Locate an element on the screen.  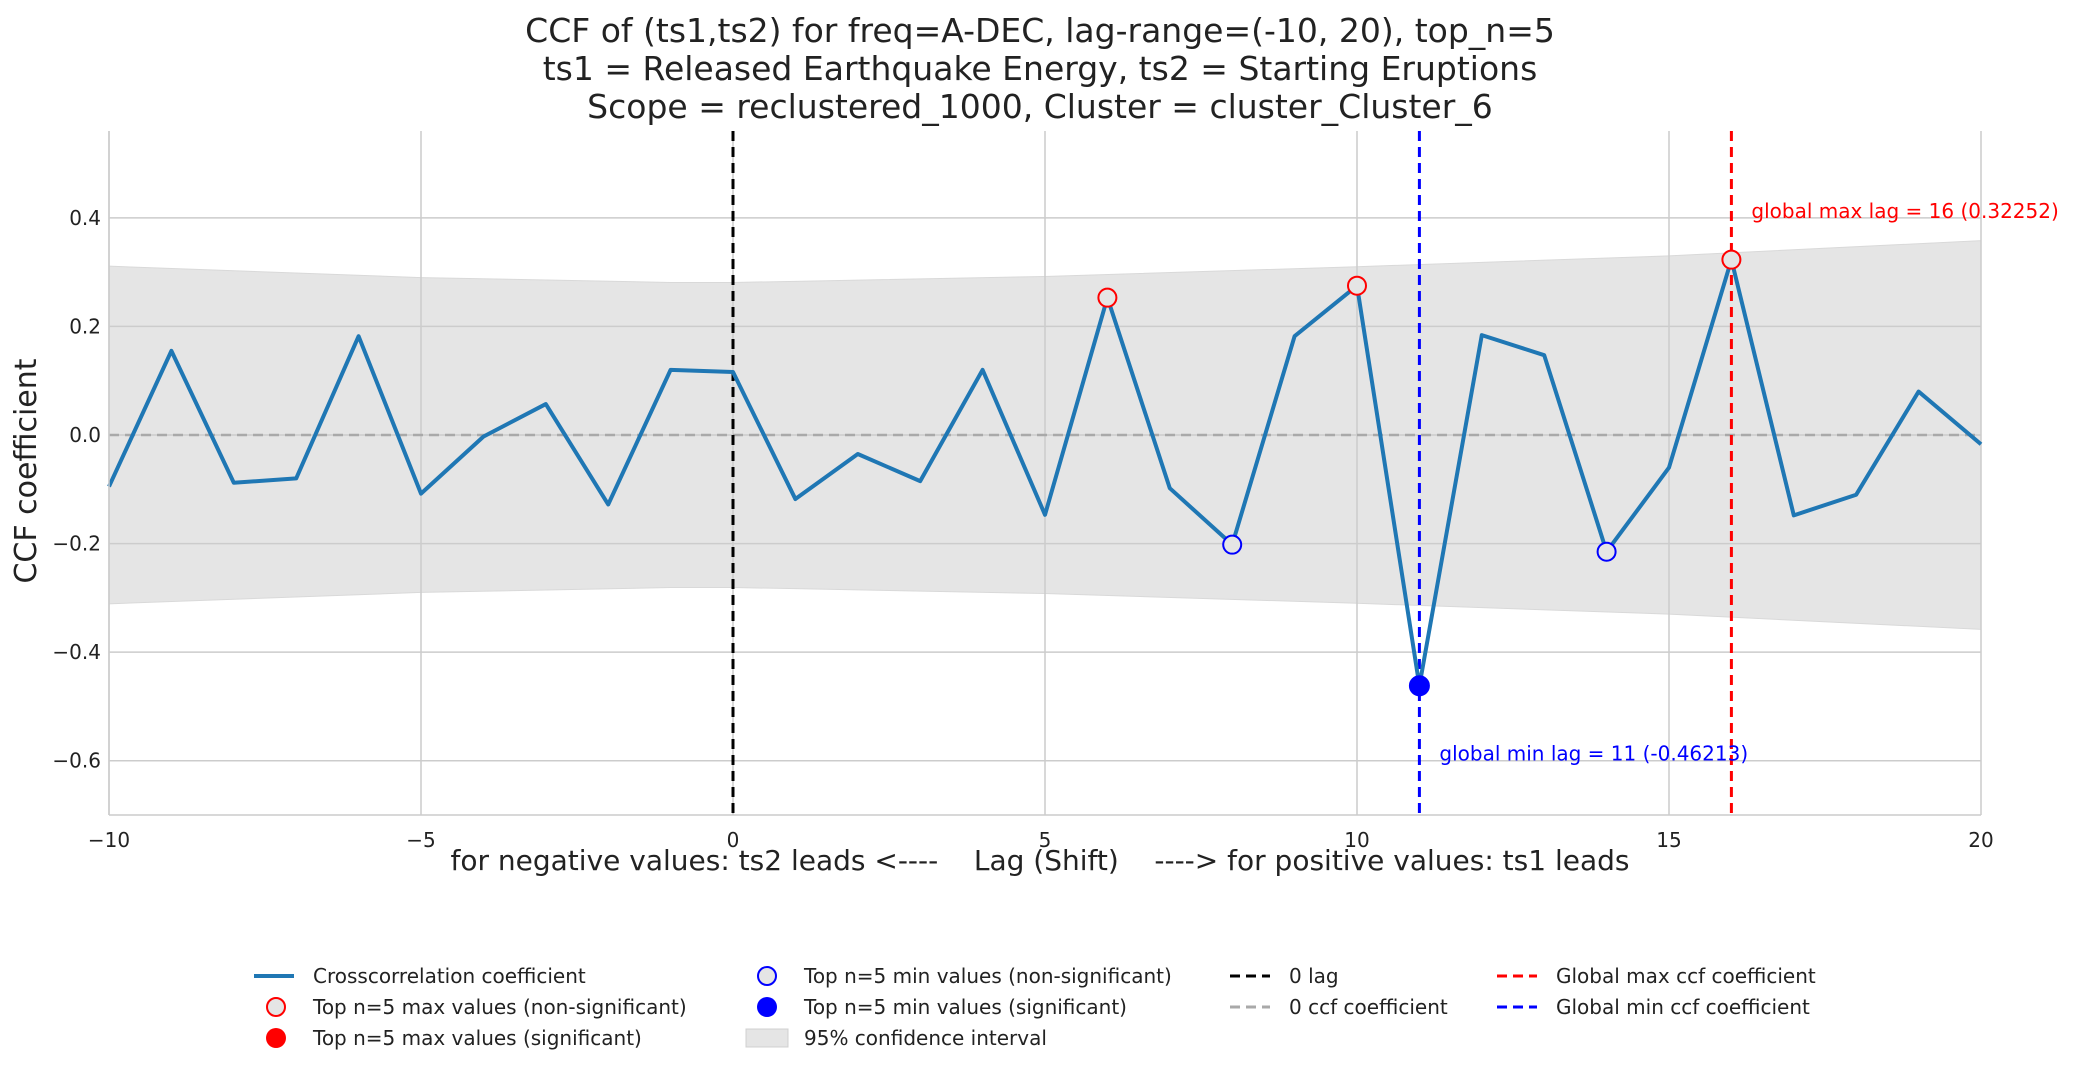
legend-max-nonsig: Top n=5 max values (non-significant) is located at coordinates (499, 1007).